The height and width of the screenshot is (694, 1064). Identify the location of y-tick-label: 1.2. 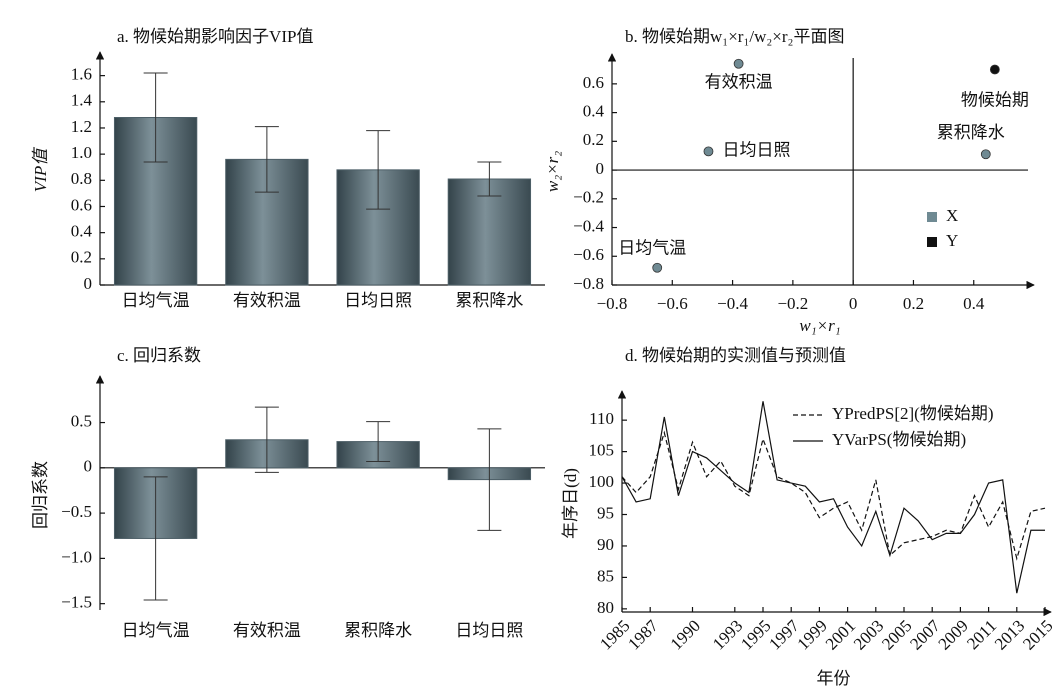
(81, 126).